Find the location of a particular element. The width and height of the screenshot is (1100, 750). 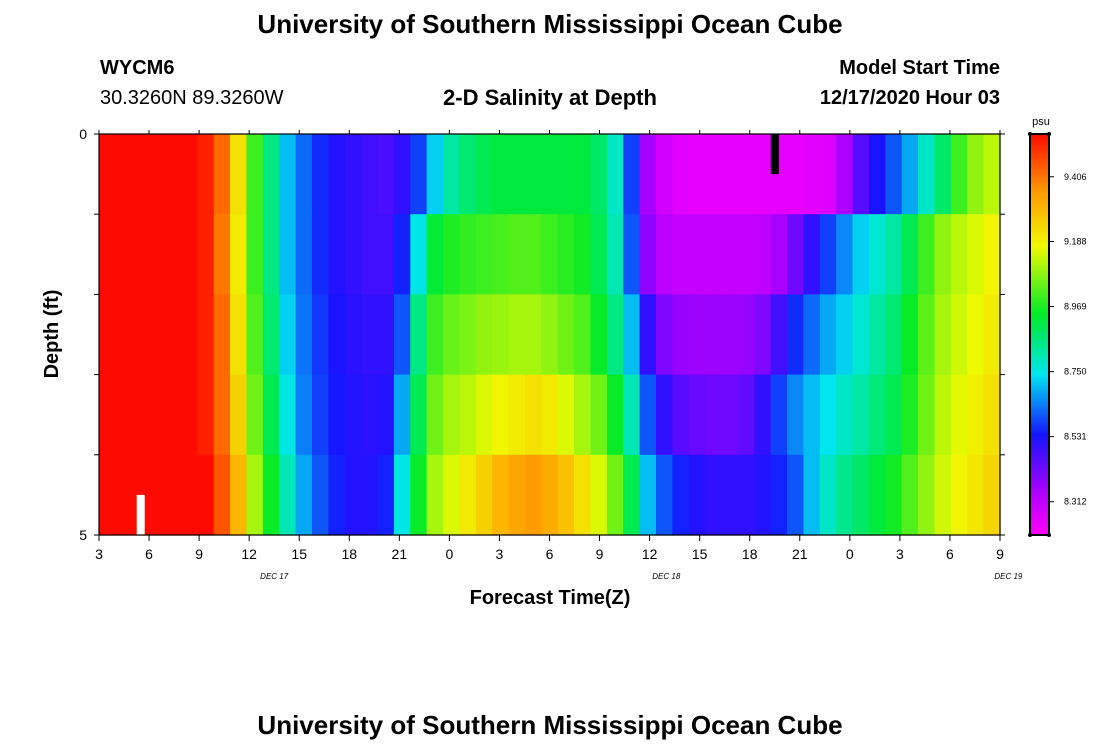

x-tick-label: 0 is located at coordinates (850, 554).